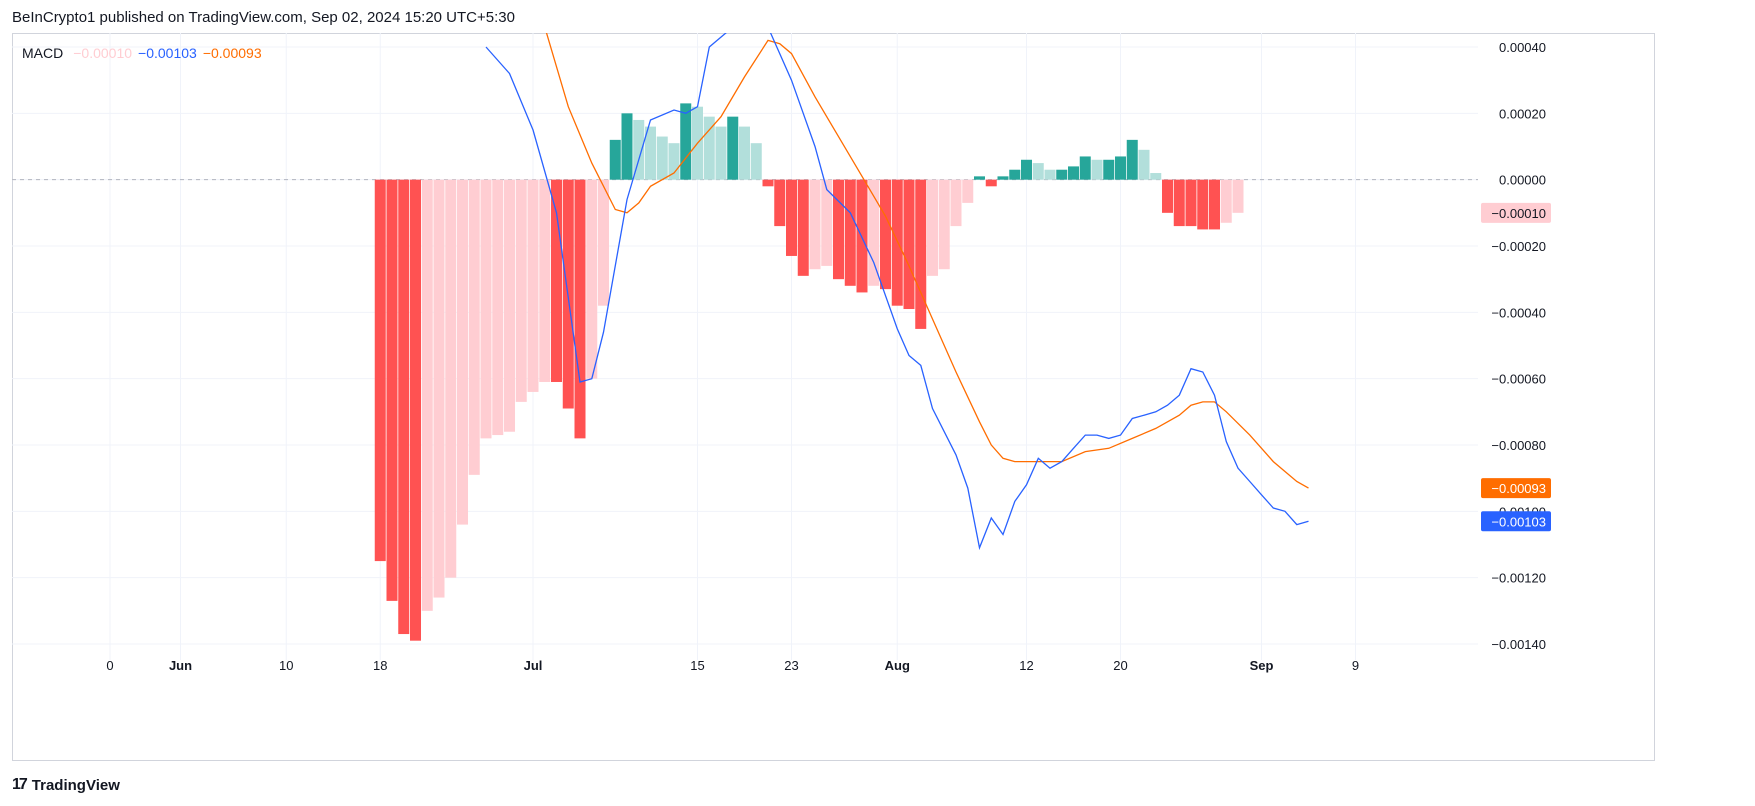 The height and width of the screenshot is (806, 1755). What do you see at coordinates (1522, 180) in the screenshot?
I see `y-tick-label: 0.00000` at bounding box center [1522, 180].